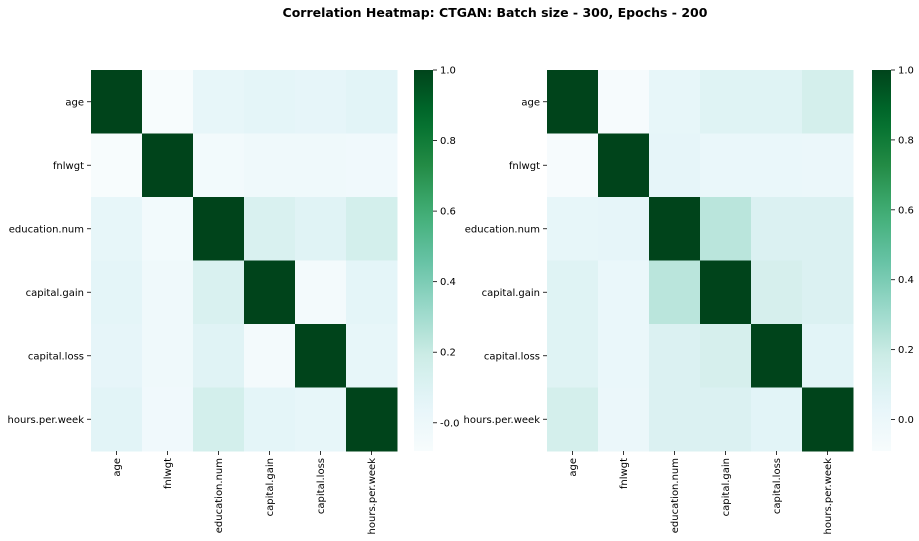  Describe the element at coordinates (726, 419) in the screenshot. I see `heatmap-cell-hours.per.week-capital.gain` at that location.